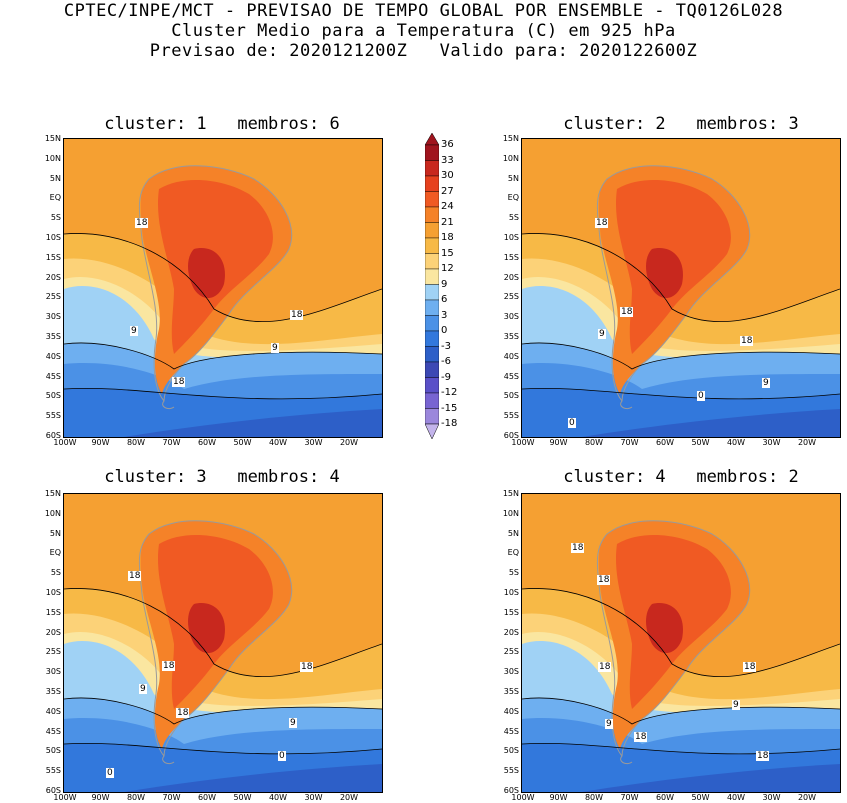 Image resolution: width=847 pixels, height=803 pixels. Describe the element at coordinates (432, 431) in the screenshot. I see `colorbar-bottom-arrow` at that location.